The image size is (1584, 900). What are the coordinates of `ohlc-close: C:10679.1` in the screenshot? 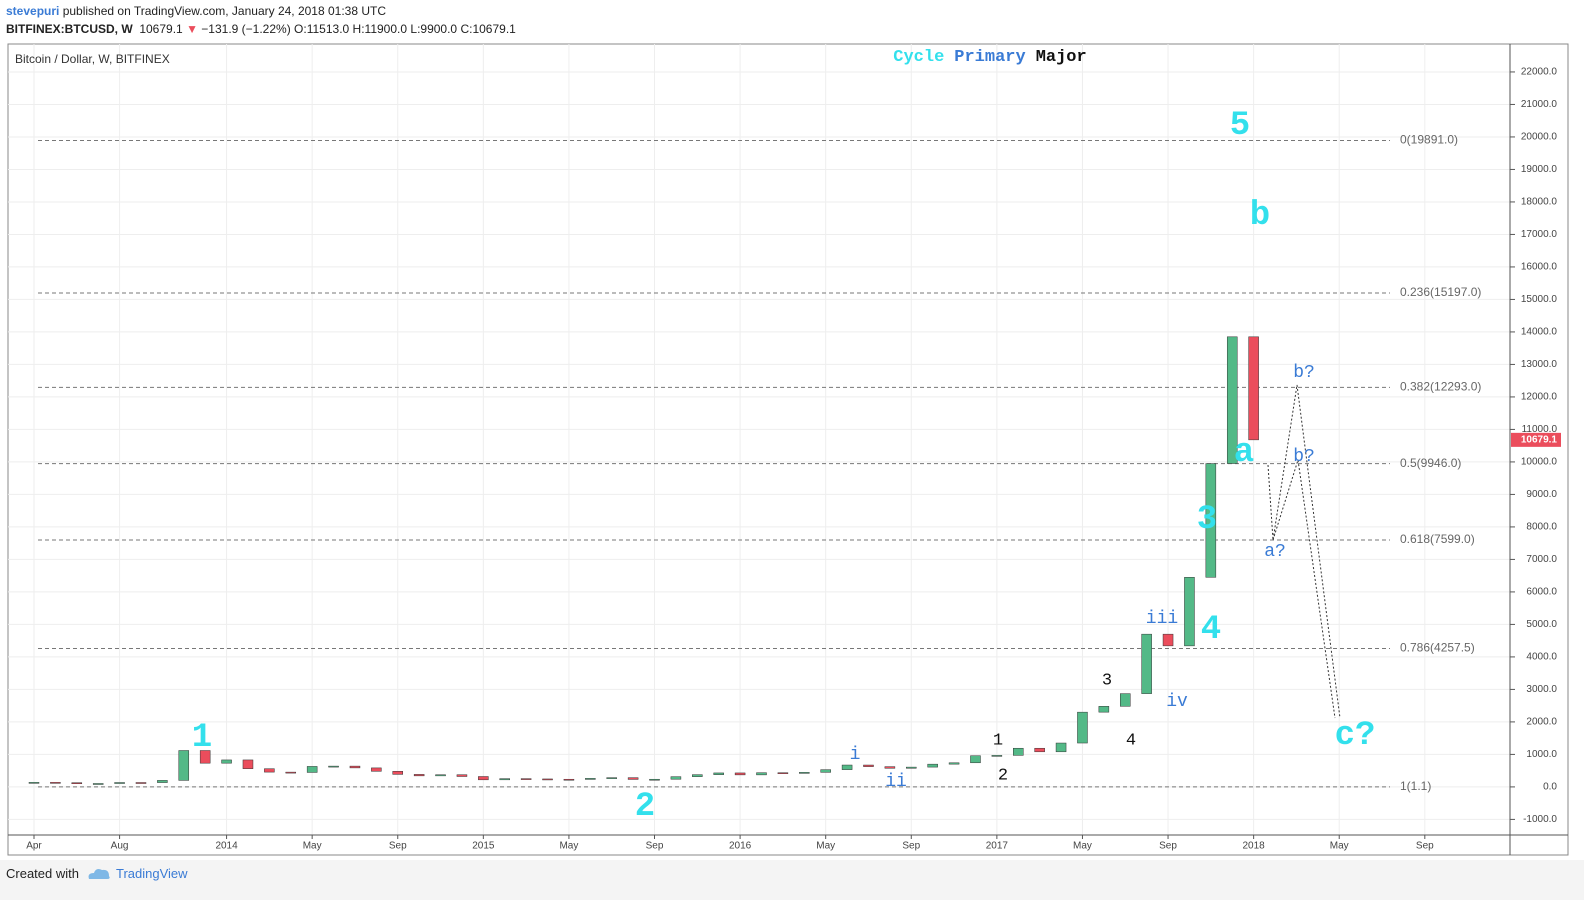 It's located at (488, 29).